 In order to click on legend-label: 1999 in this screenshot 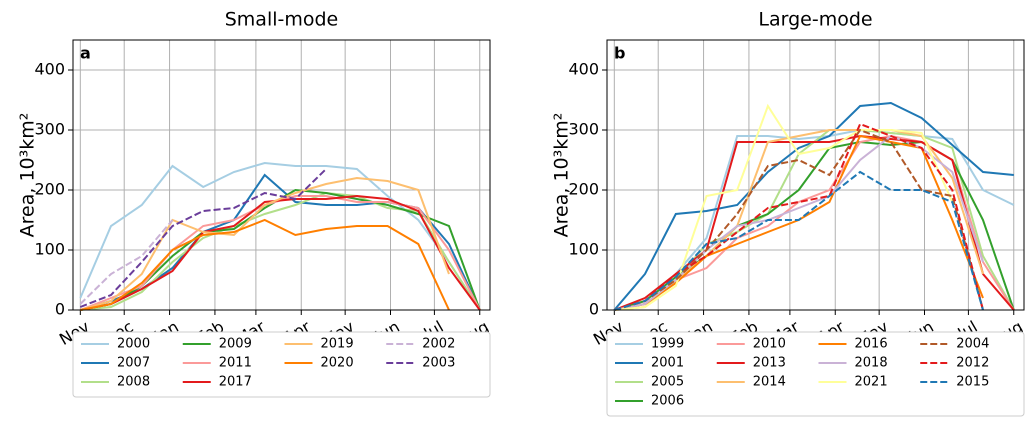, I will do `click(667, 344)`.